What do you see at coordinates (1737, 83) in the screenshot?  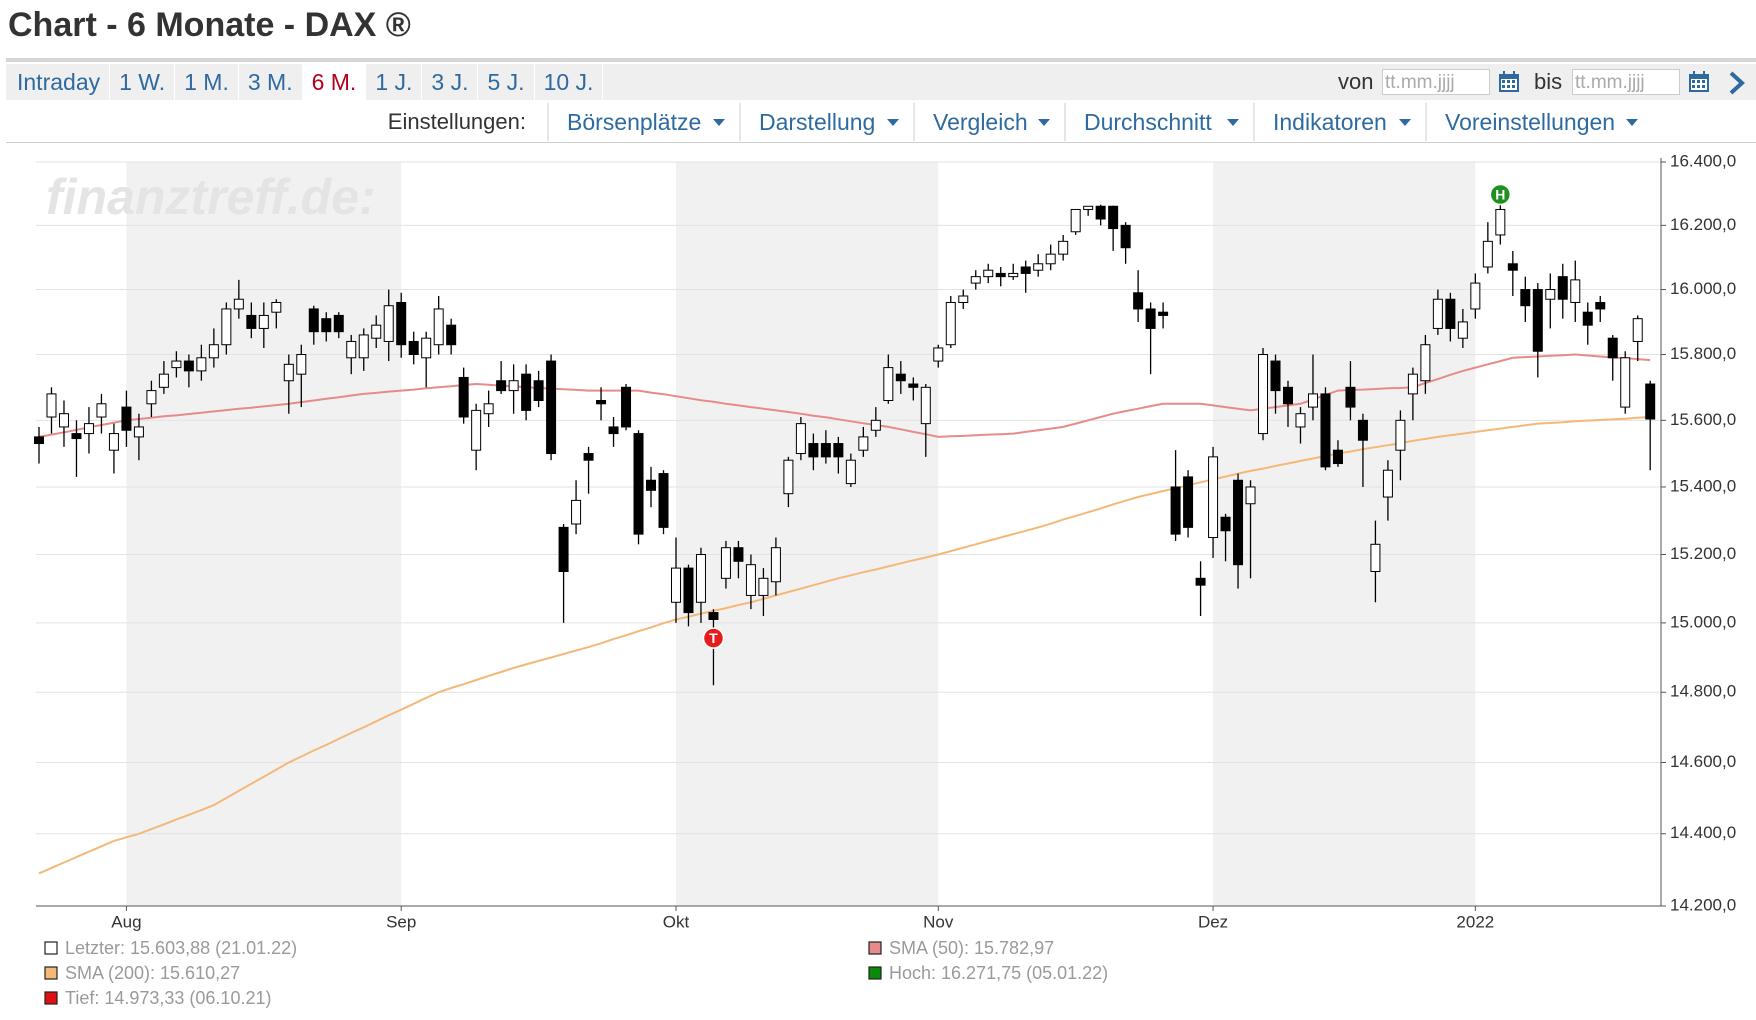 I see `next-arrow` at bounding box center [1737, 83].